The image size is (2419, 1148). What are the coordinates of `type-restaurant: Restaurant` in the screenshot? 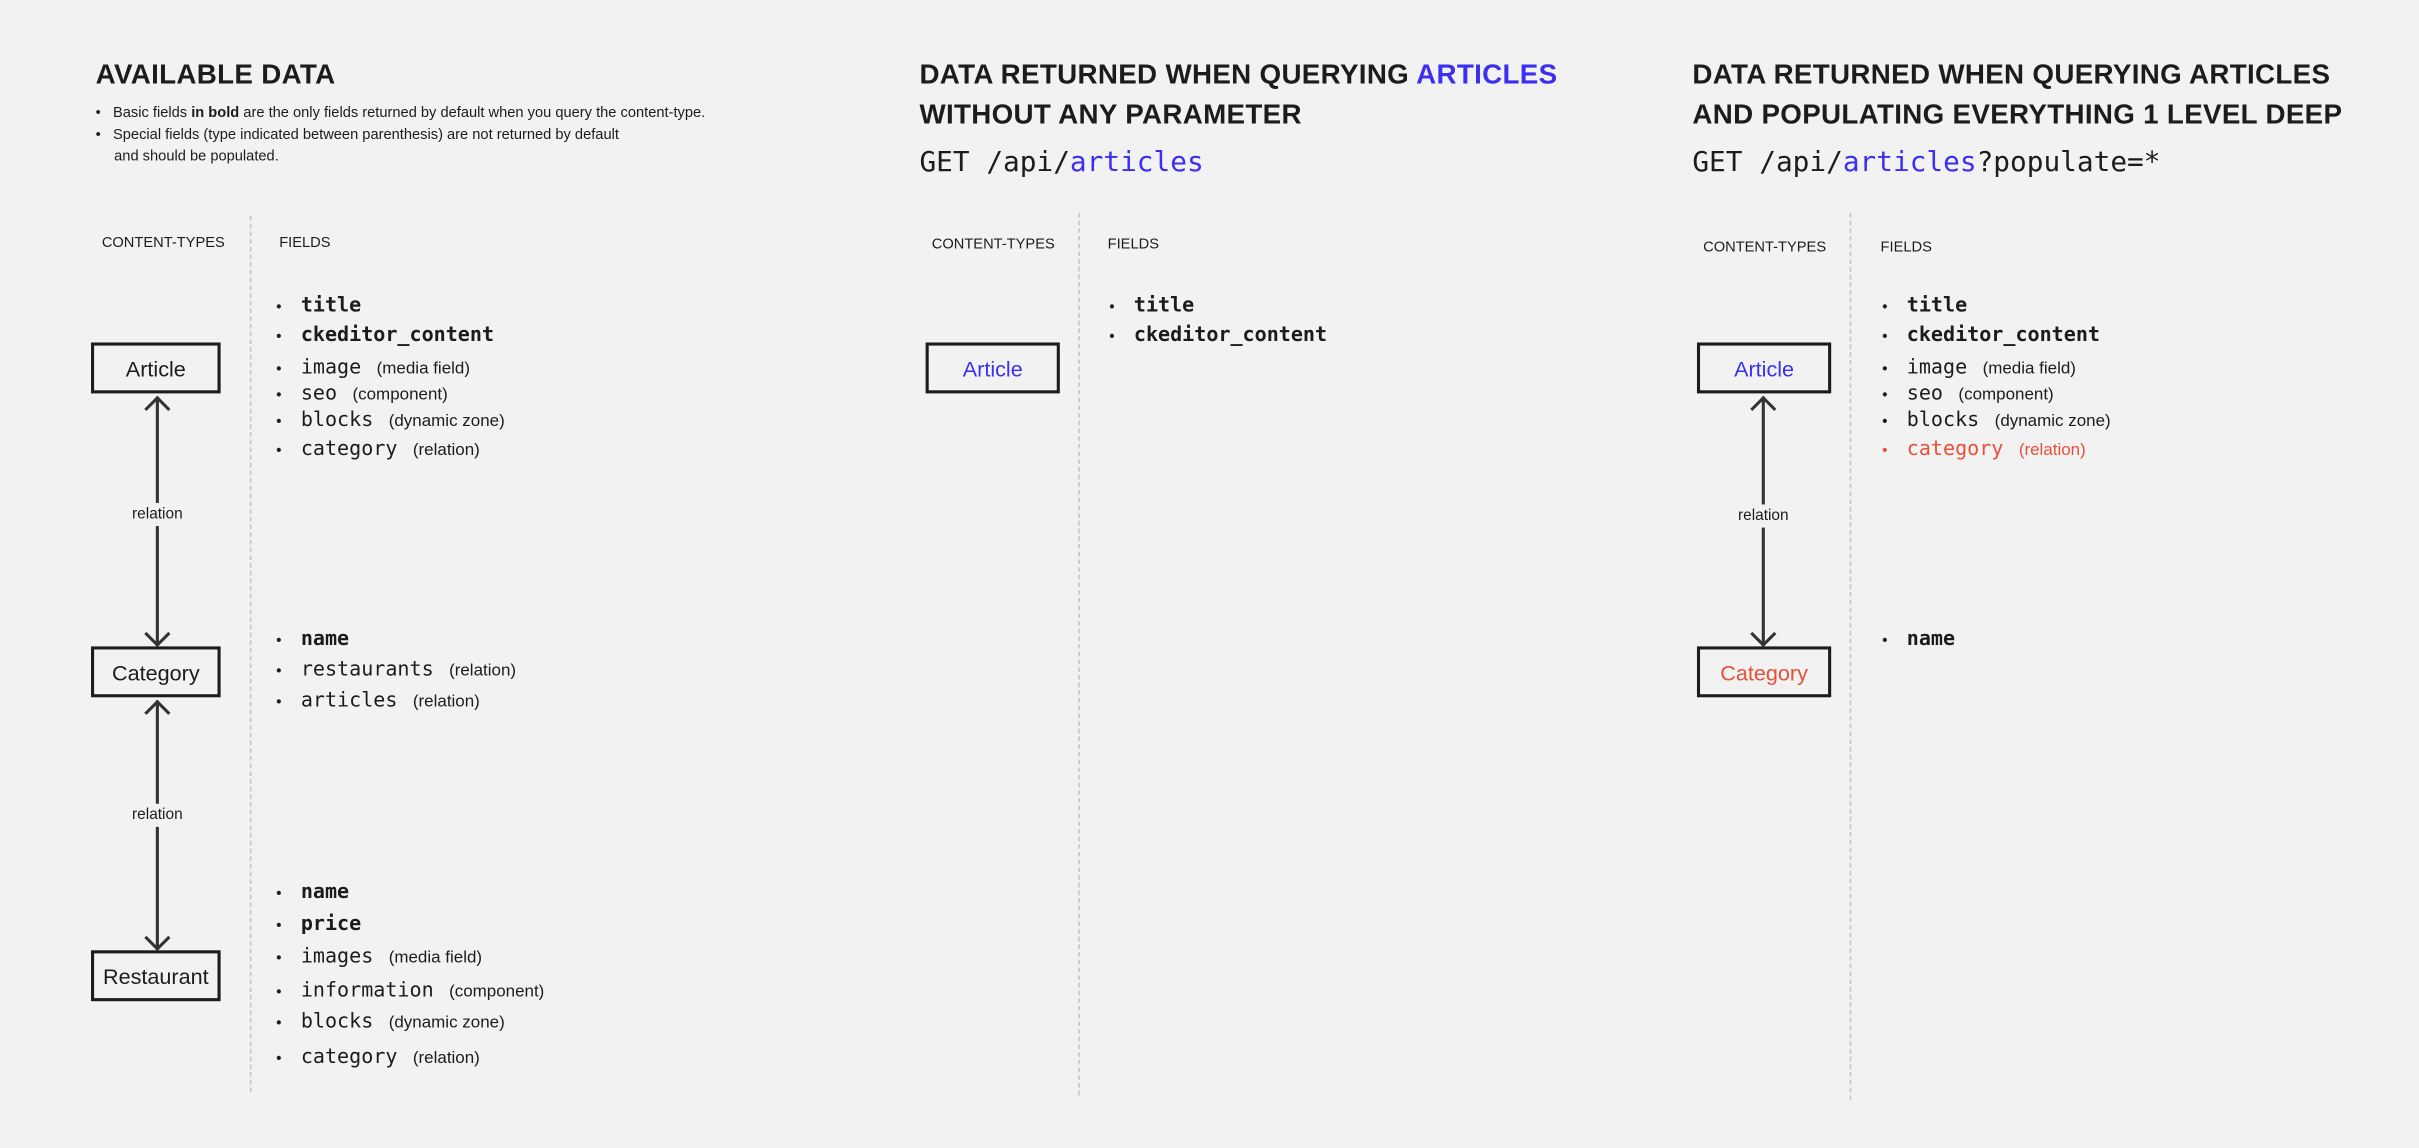 It's located at (156, 976).